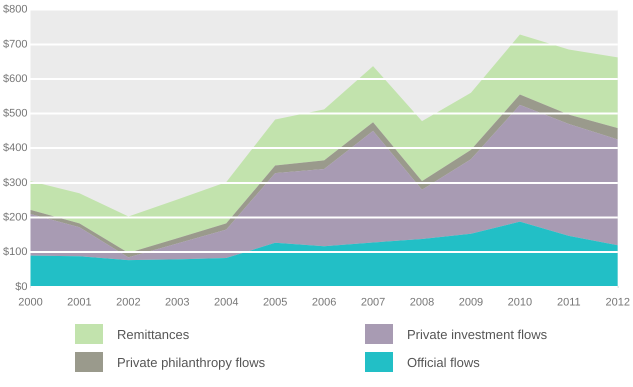  I want to click on x-tick-label: 2009, so click(471, 302).